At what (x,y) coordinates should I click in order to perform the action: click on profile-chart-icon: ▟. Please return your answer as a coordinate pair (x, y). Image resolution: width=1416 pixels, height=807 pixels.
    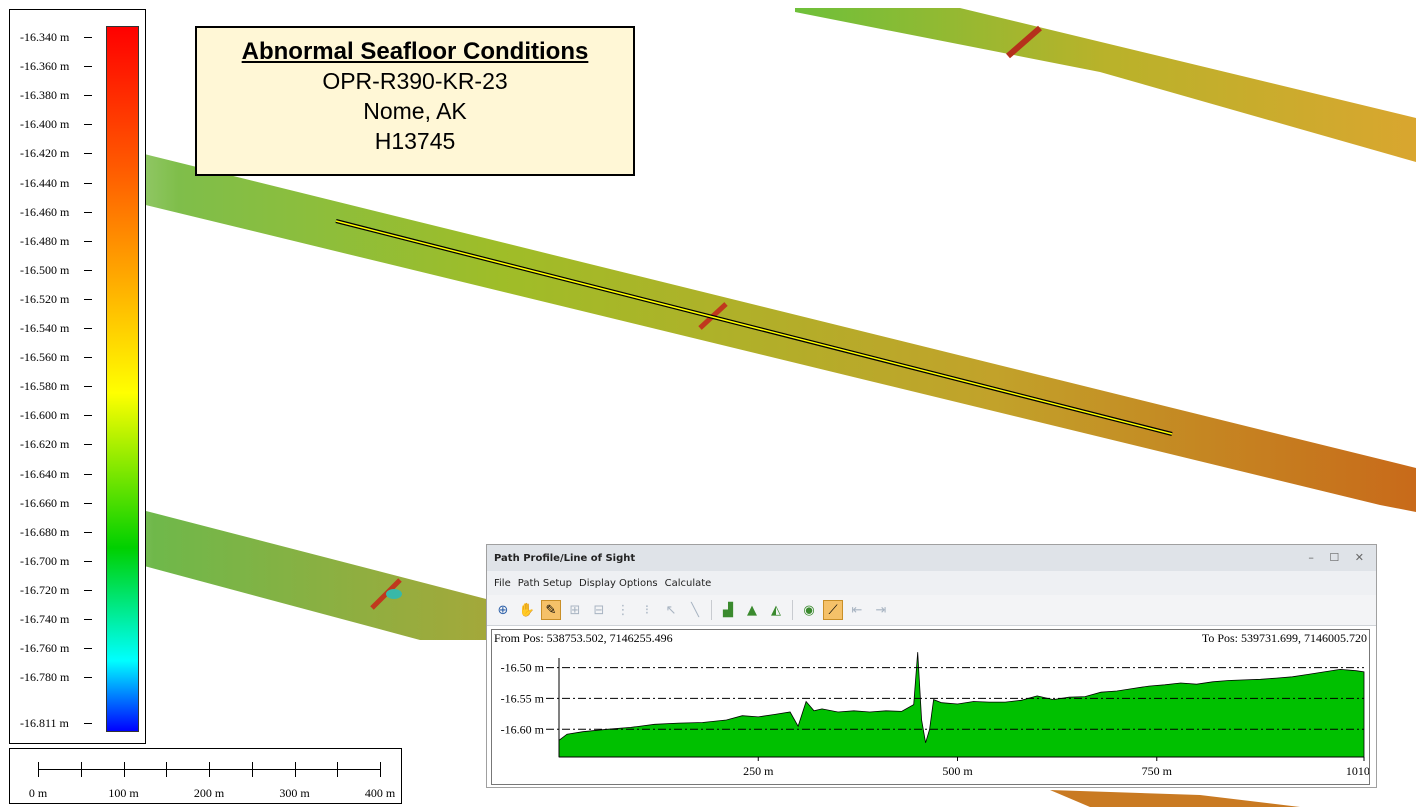
    Looking at the image, I should click on (728, 610).